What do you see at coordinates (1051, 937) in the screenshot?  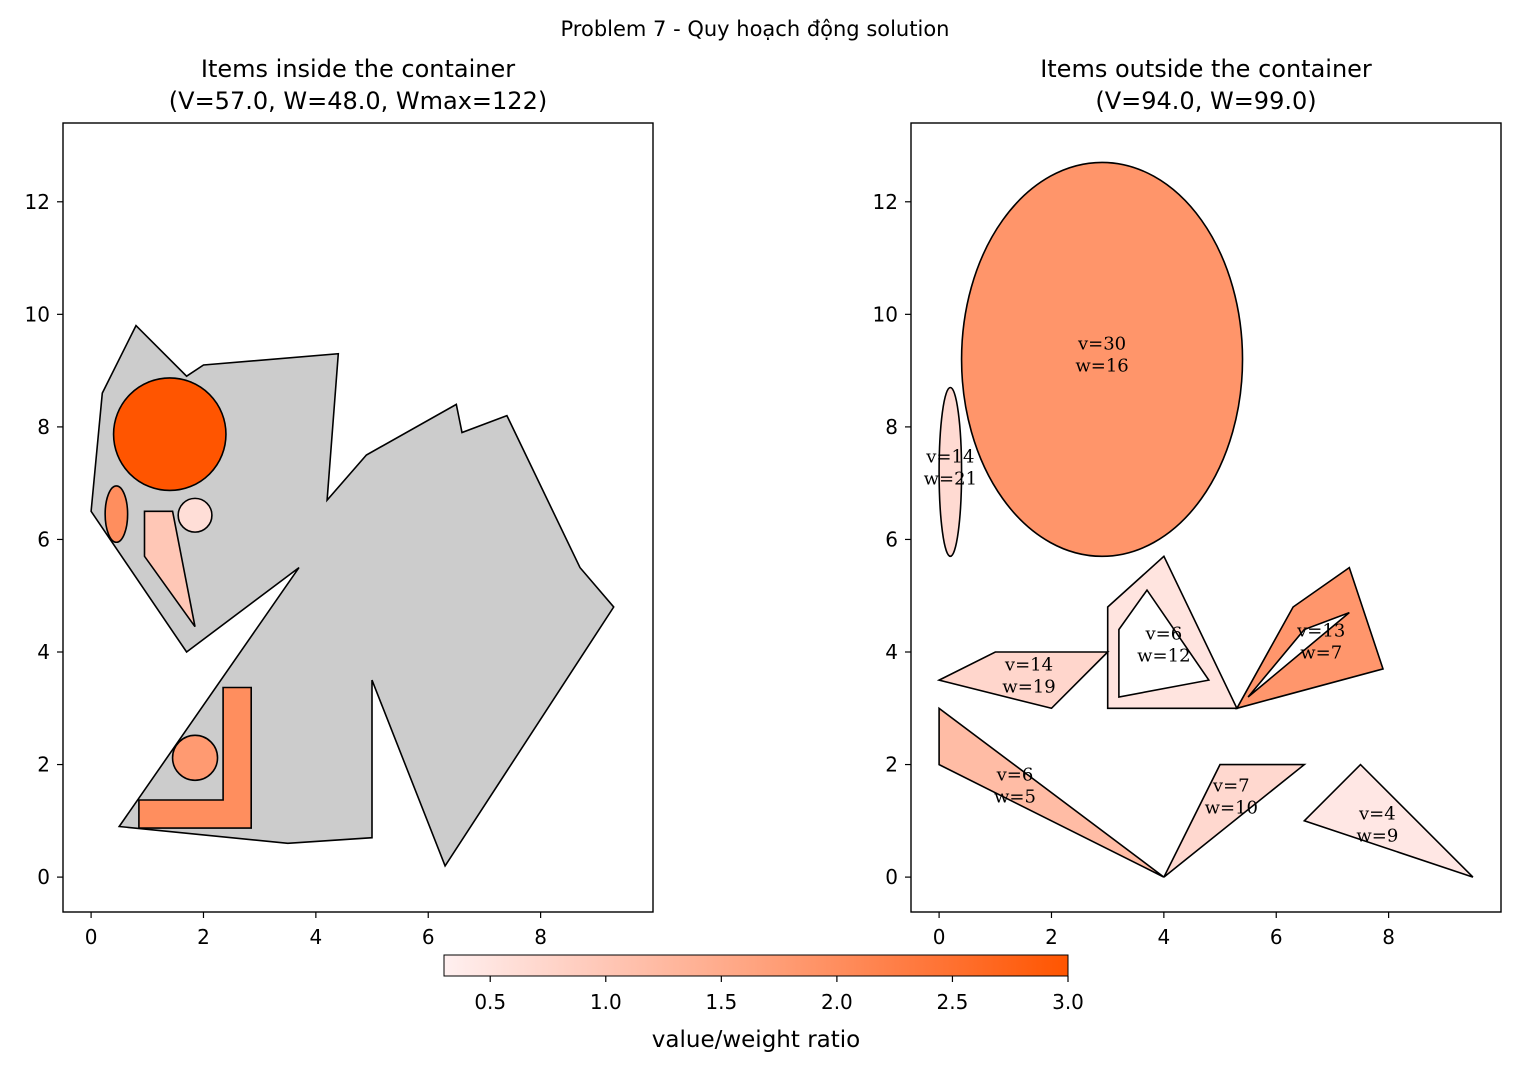 I see `outside-xtick-label: 2` at bounding box center [1051, 937].